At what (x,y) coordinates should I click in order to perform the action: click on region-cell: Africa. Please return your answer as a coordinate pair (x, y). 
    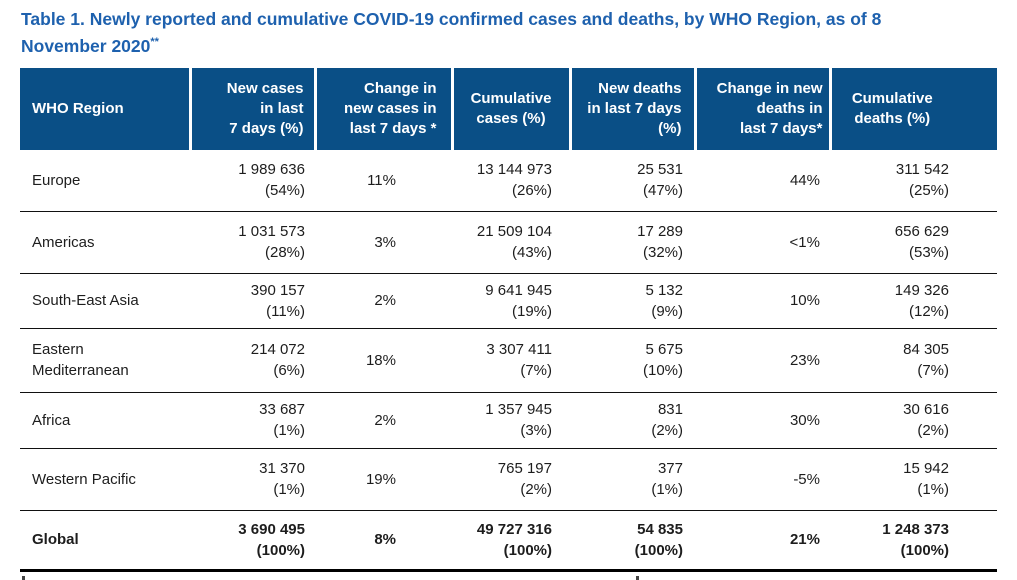
    Looking at the image, I should click on (105, 419).